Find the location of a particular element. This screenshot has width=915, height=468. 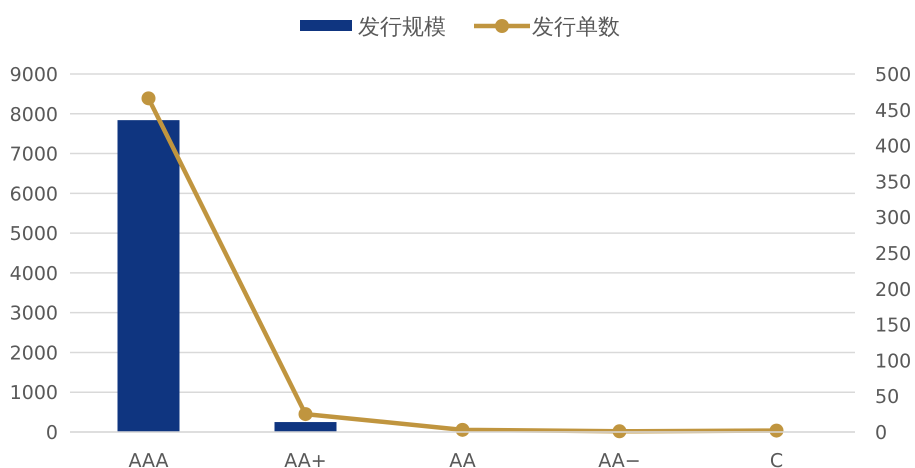

y2-tick-label: 100 is located at coordinates (893, 361).